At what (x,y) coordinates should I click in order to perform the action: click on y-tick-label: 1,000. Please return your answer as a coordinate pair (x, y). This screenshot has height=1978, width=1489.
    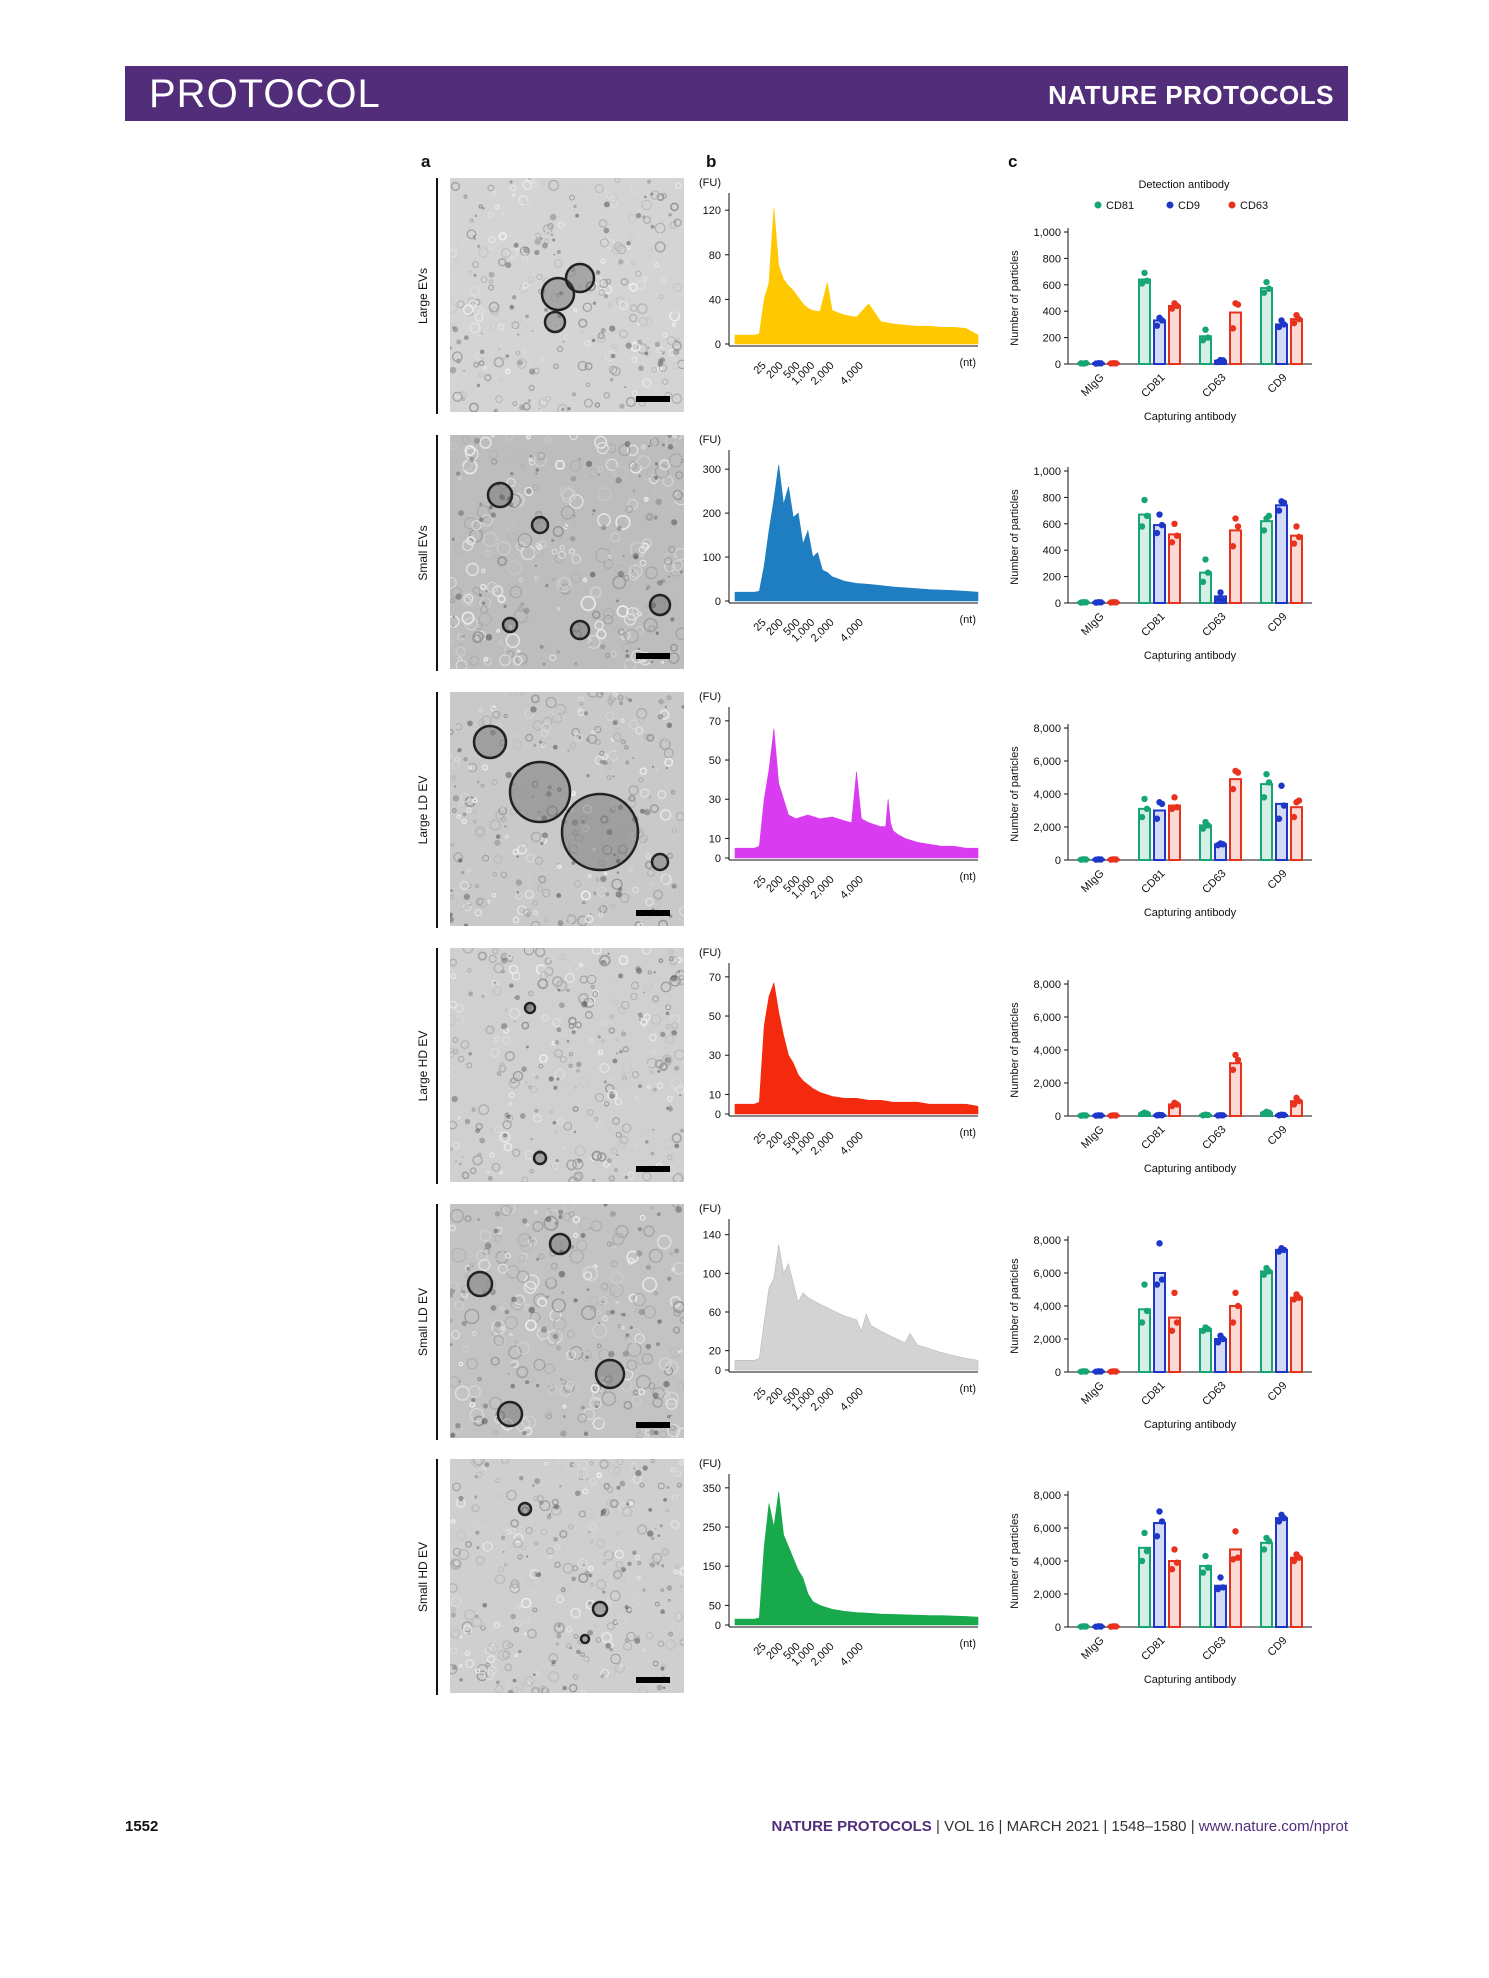
    Looking at the image, I should click on (1047, 472).